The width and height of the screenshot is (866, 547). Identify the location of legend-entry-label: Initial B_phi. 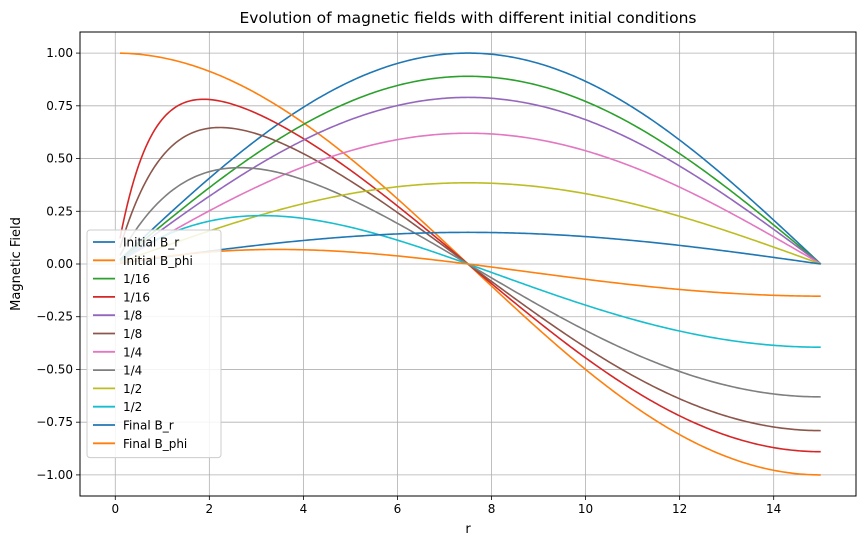
(158, 261).